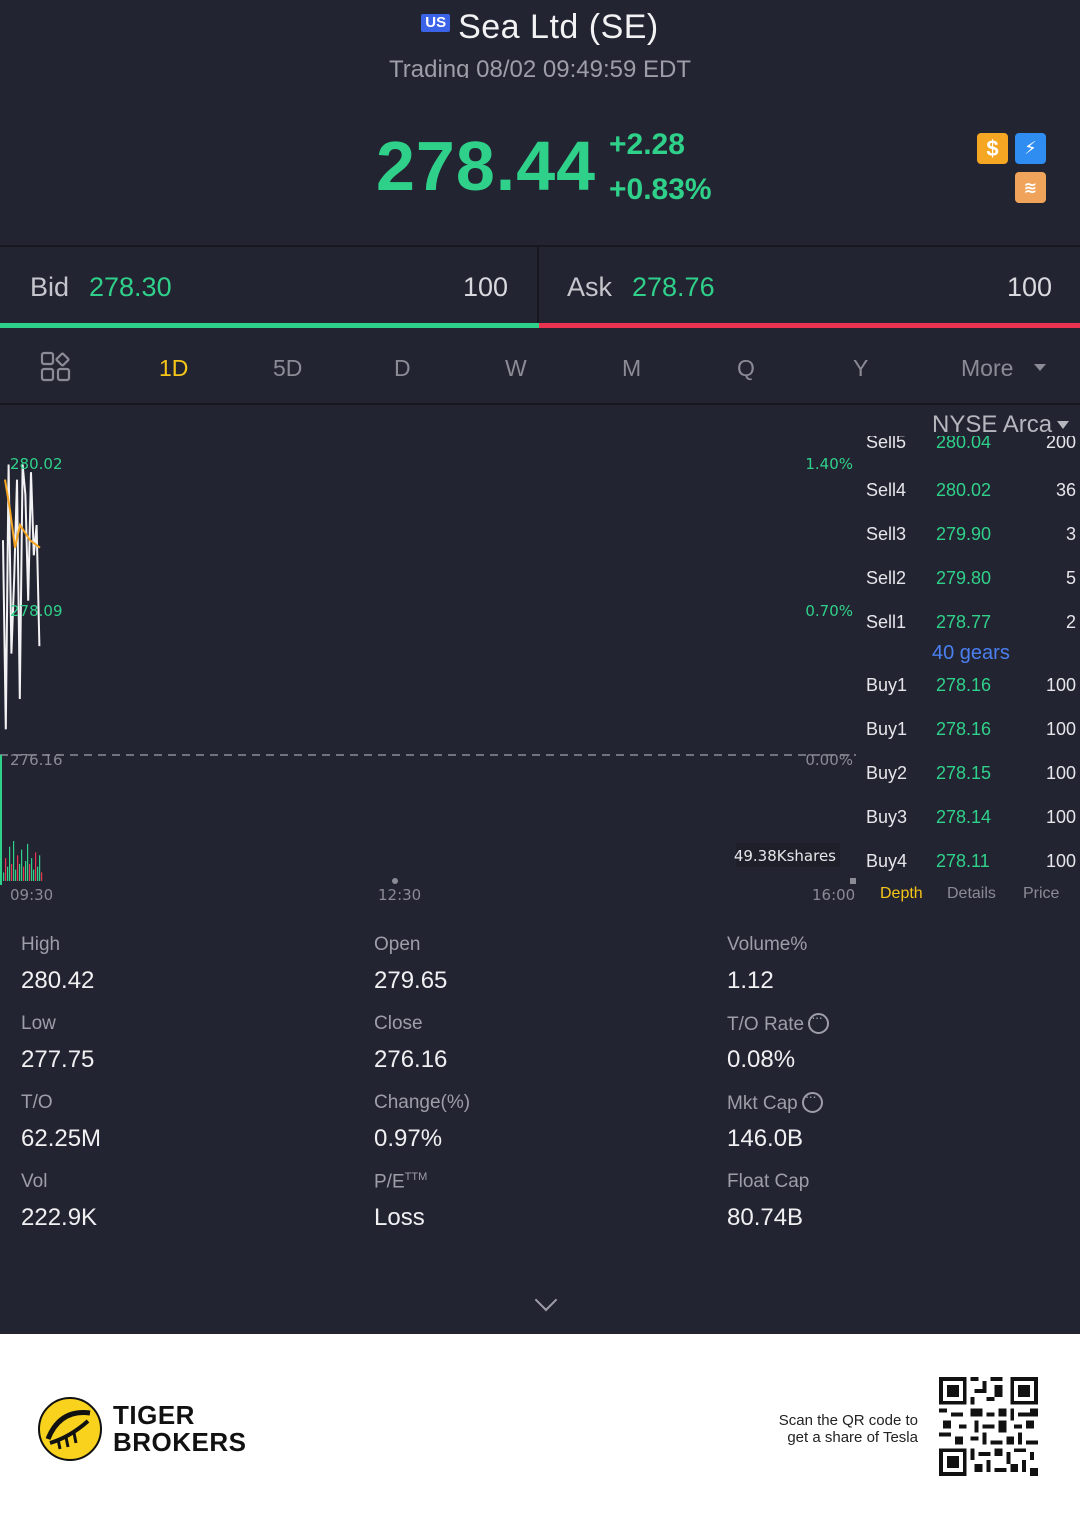 The image size is (1080, 1521). Describe the element at coordinates (288, 368) in the screenshot. I see `tab-5d: 5D` at that location.